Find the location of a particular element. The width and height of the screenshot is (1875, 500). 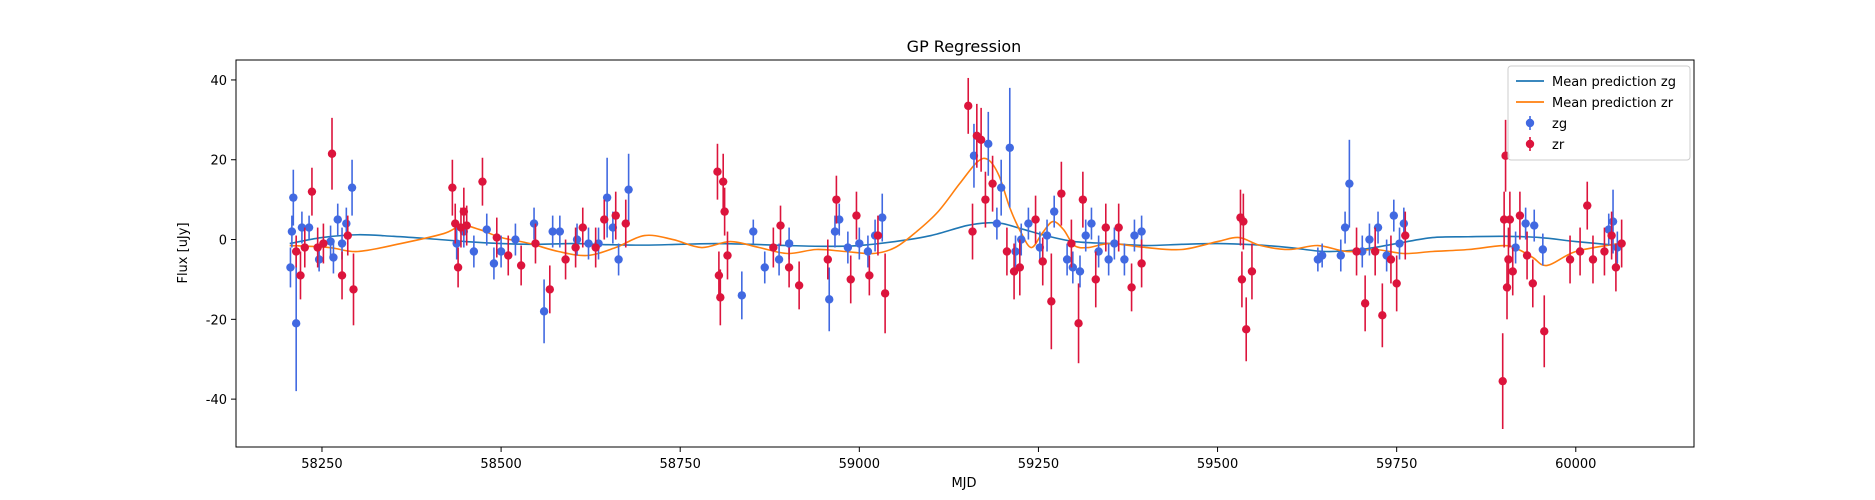

x-axis-label: MJD is located at coordinates (963, 483).